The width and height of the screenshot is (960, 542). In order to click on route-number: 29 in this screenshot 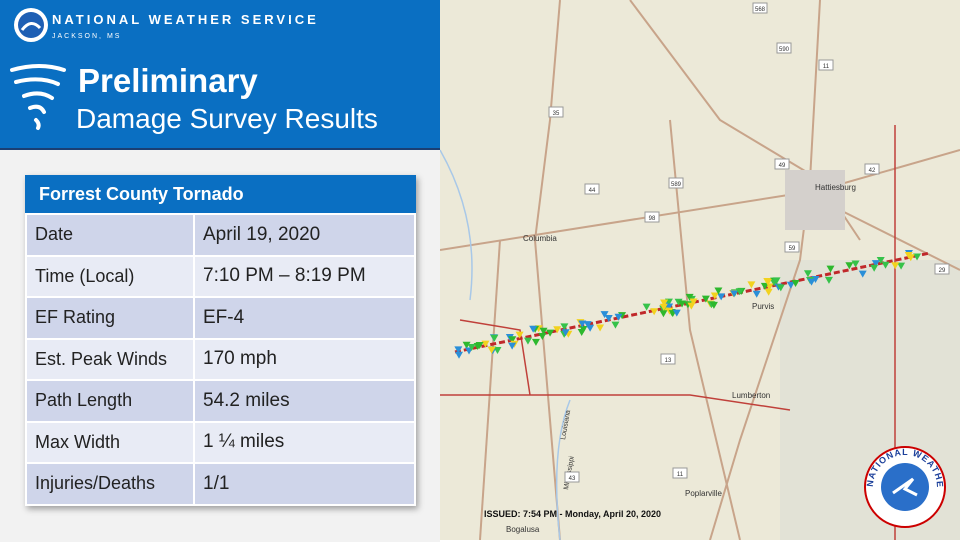, I will do `click(942, 271)`.